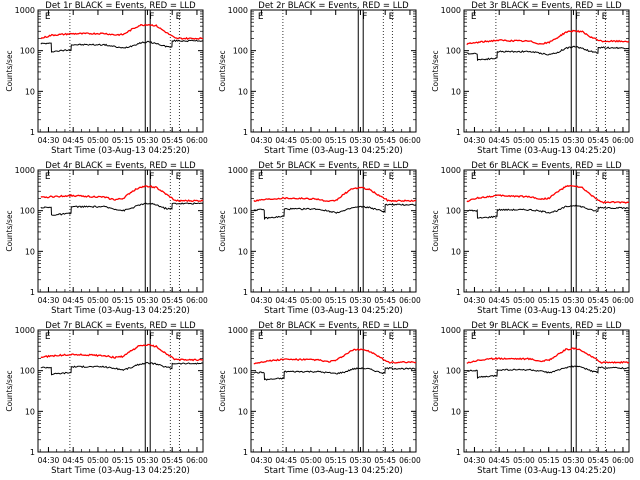  I want to click on panel-title: Det 9r BLACK = Events, RED = LLD, so click(546, 326).